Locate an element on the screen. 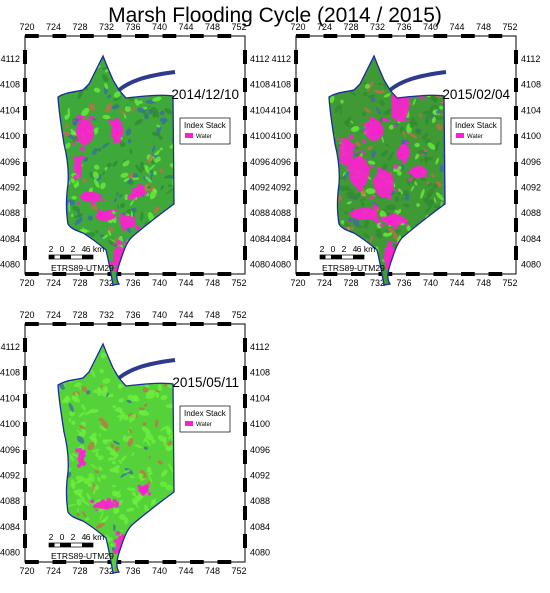  x-tick-label-top: 720 is located at coordinates (297, 27).